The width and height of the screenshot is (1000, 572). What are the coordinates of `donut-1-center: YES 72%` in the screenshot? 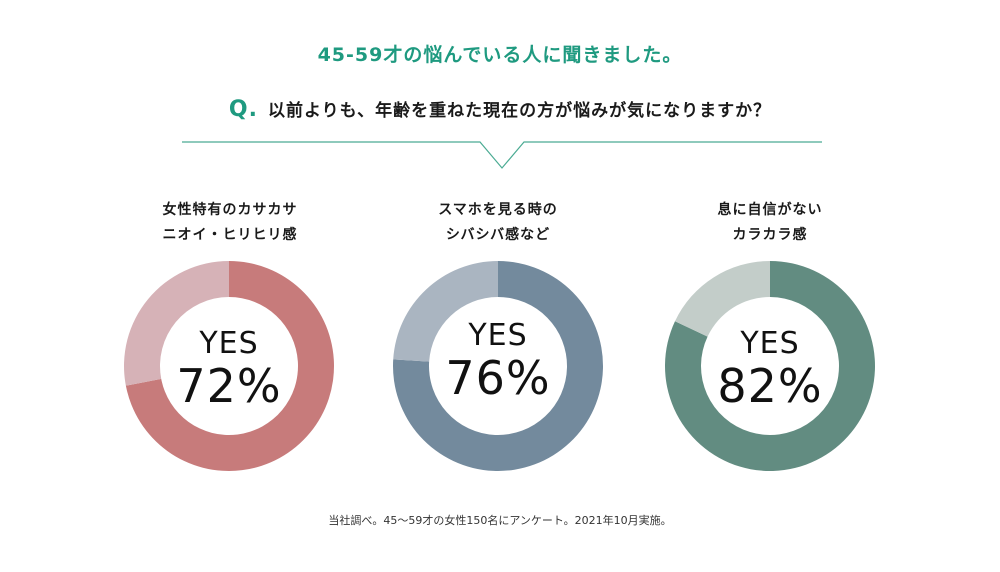 It's located at (229, 369).